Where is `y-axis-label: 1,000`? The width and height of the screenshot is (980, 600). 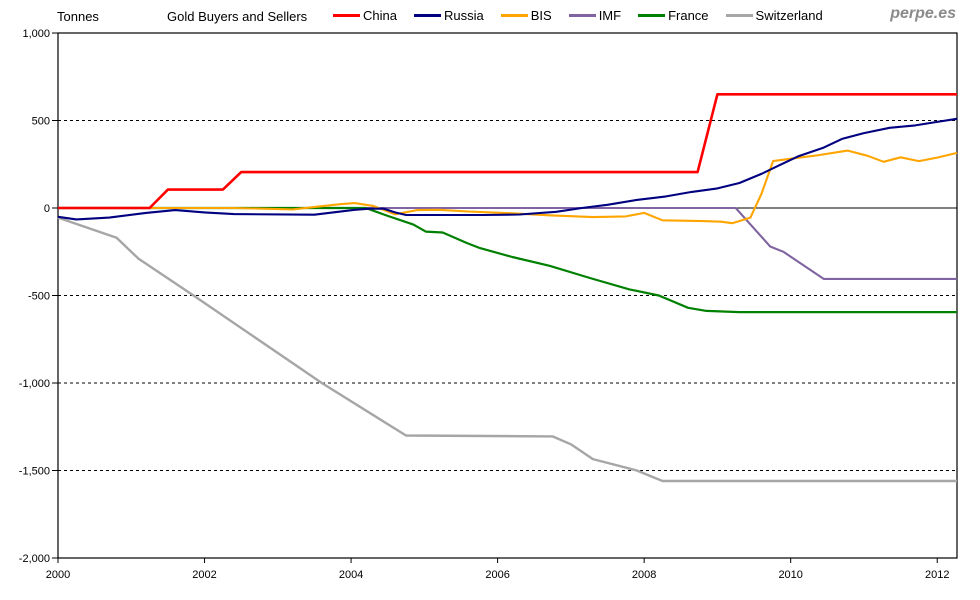
y-axis-label: 1,000 is located at coordinates (36, 34).